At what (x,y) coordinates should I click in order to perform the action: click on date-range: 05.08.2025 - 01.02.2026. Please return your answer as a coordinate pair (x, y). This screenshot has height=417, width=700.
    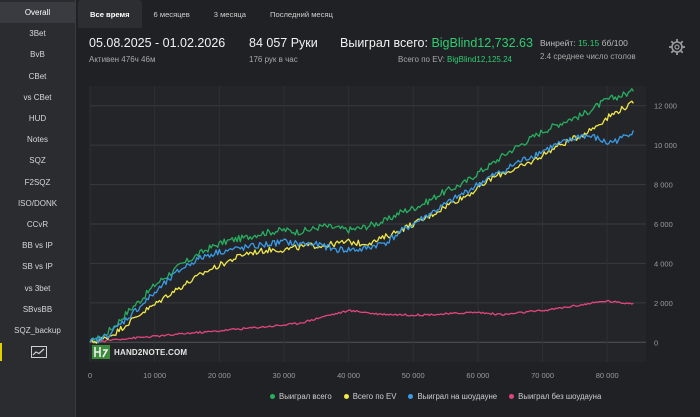
    Looking at the image, I should click on (157, 43).